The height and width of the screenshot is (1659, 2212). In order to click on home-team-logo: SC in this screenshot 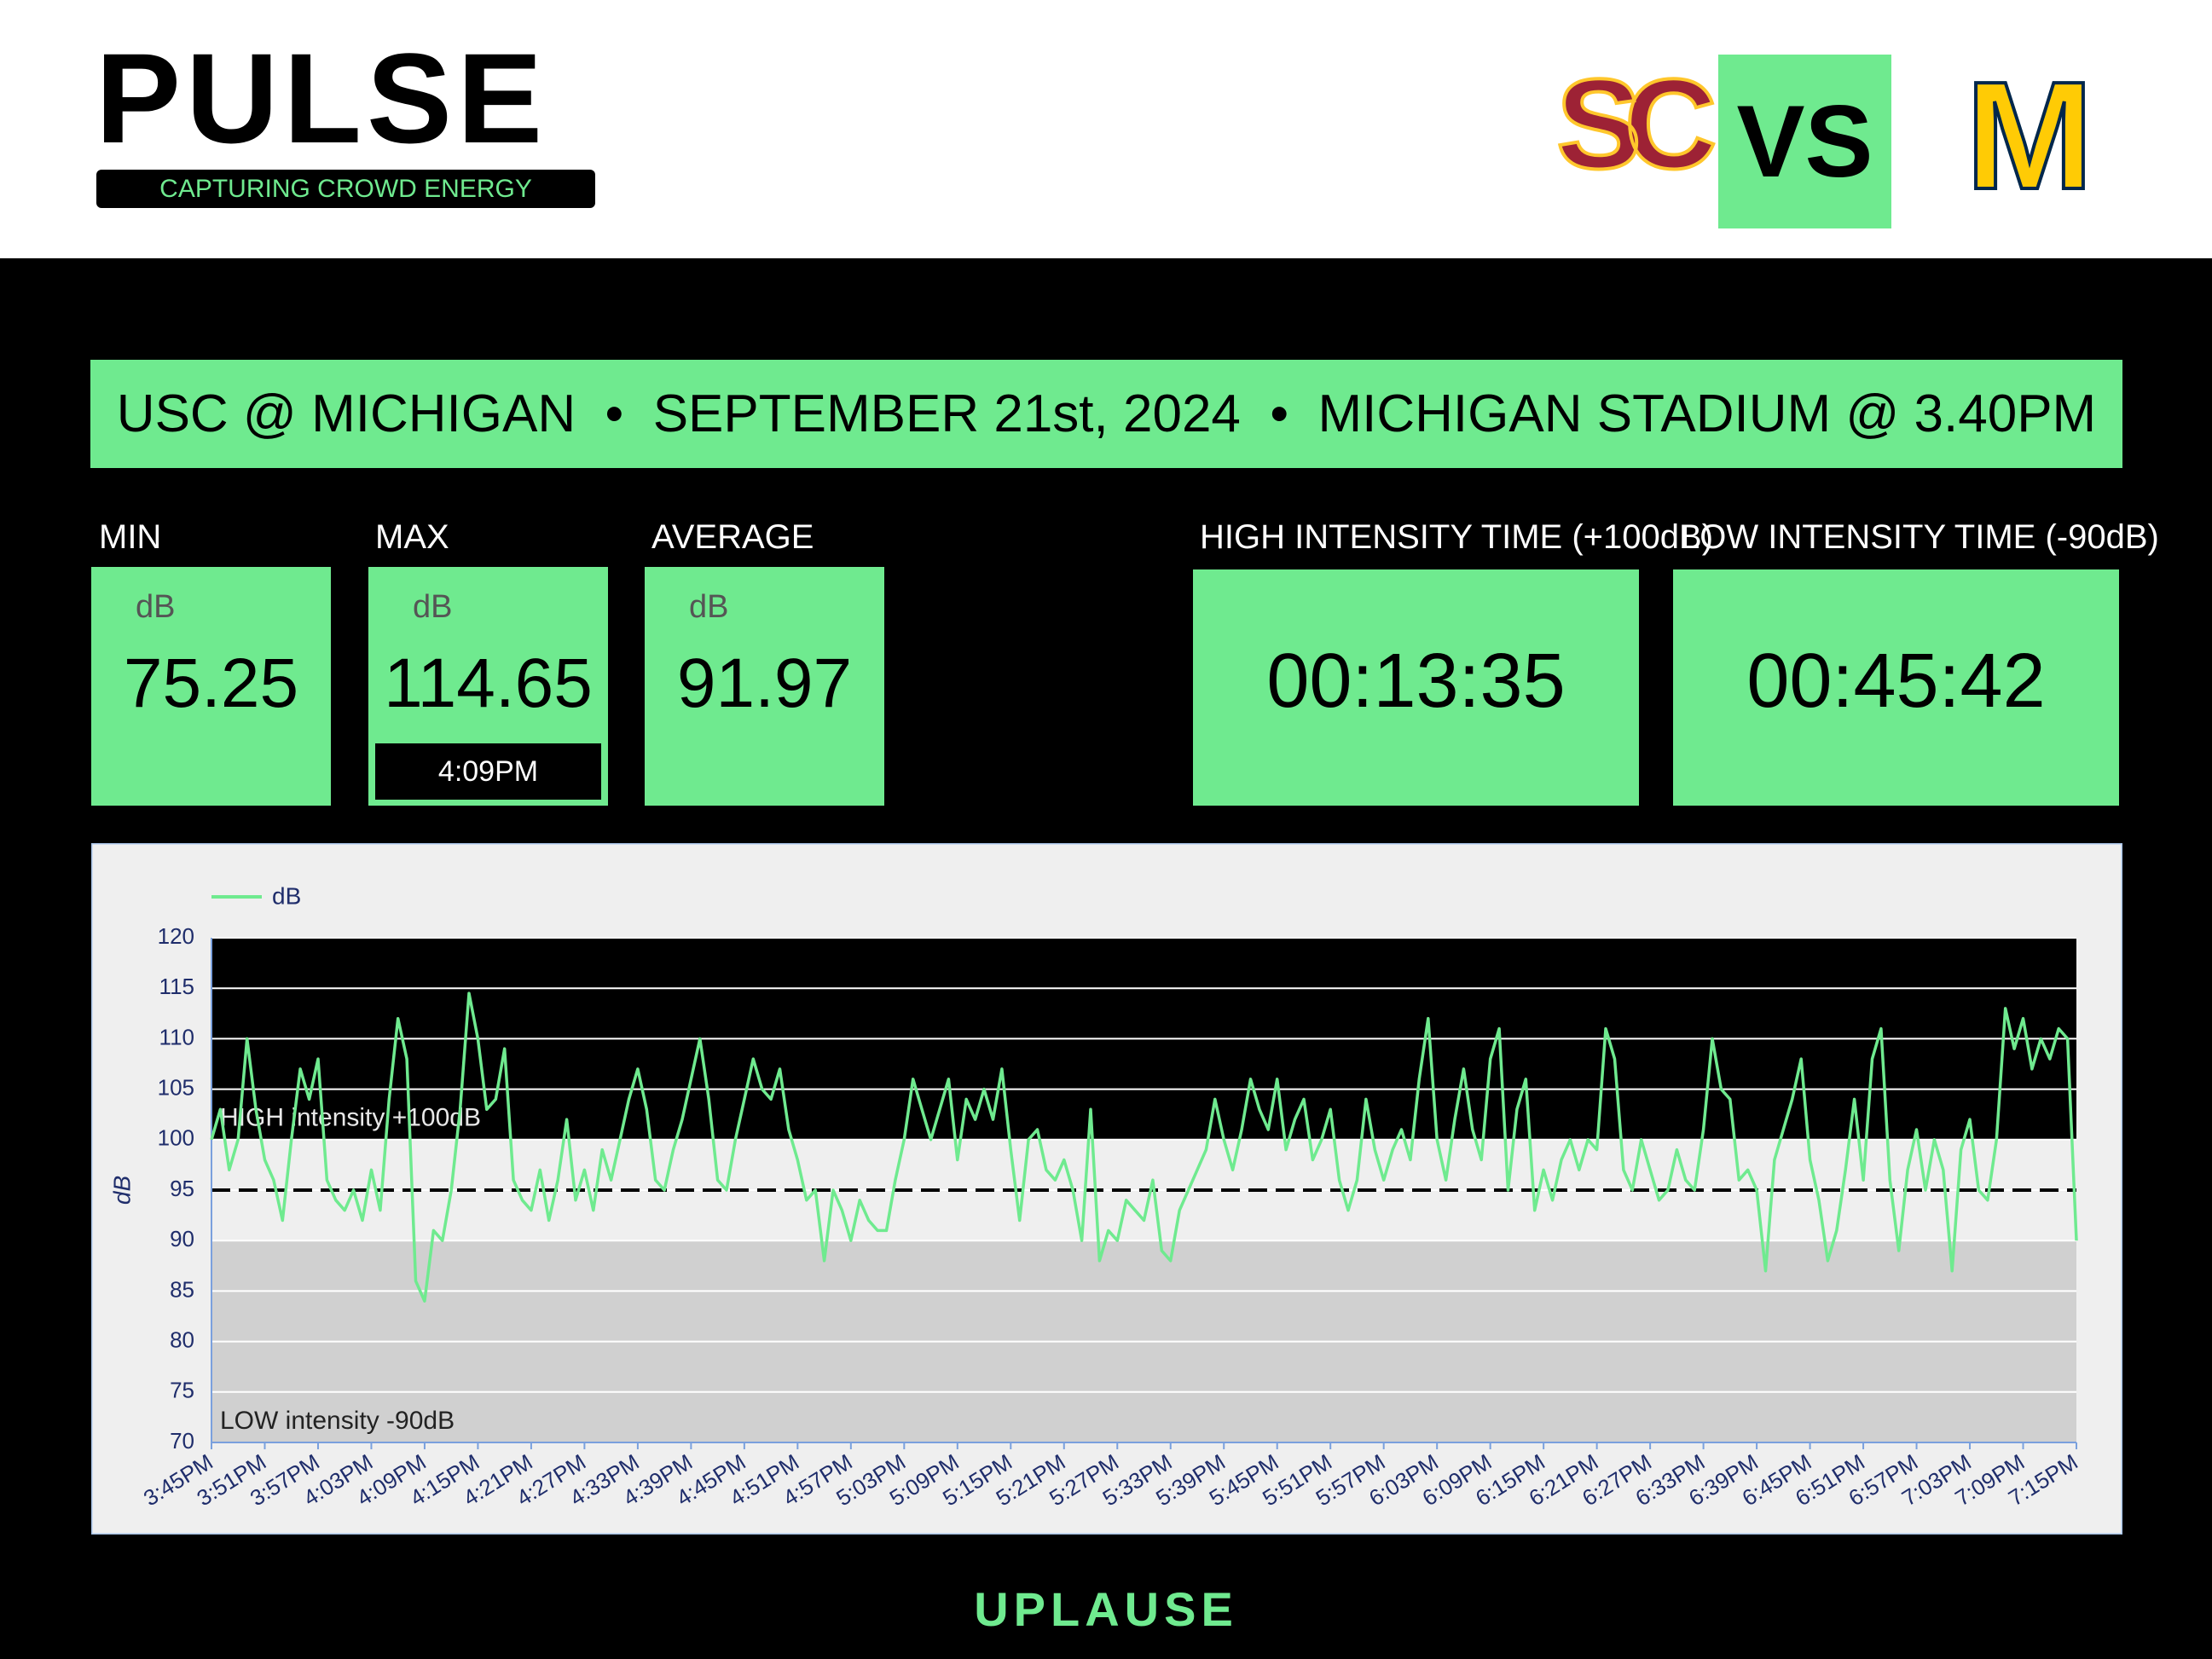, I will do `click(1636, 124)`.